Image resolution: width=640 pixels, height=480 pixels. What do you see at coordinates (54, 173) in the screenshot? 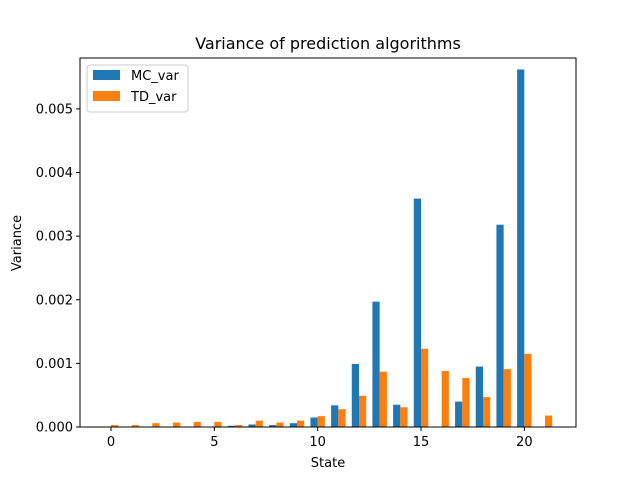
I see `y-tick-label: 0.004` at bounding box center [54, 173].